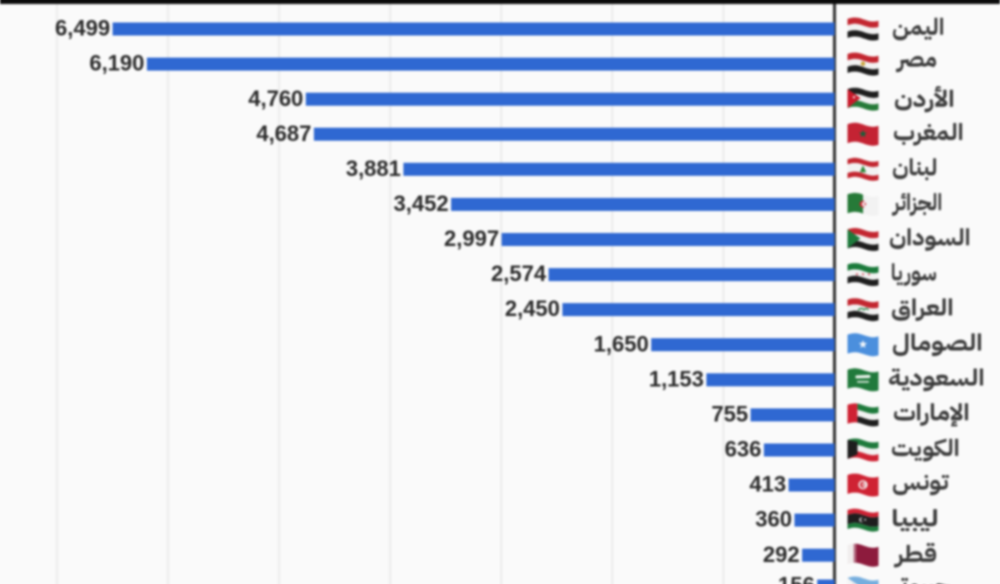  What do you see at coordinates (275, 98) in the screenshot?
I see `svg-text: 4,760` at bounding box center [275, 98].